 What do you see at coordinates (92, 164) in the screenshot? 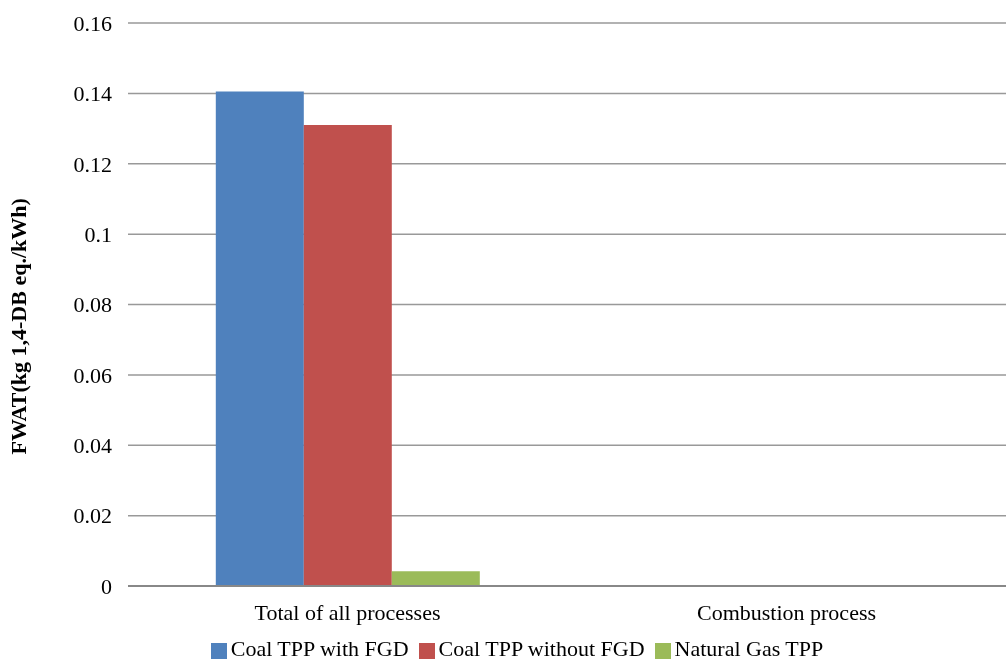
I see `y-tick-label: 0.12` at bounding box center [92, 164].